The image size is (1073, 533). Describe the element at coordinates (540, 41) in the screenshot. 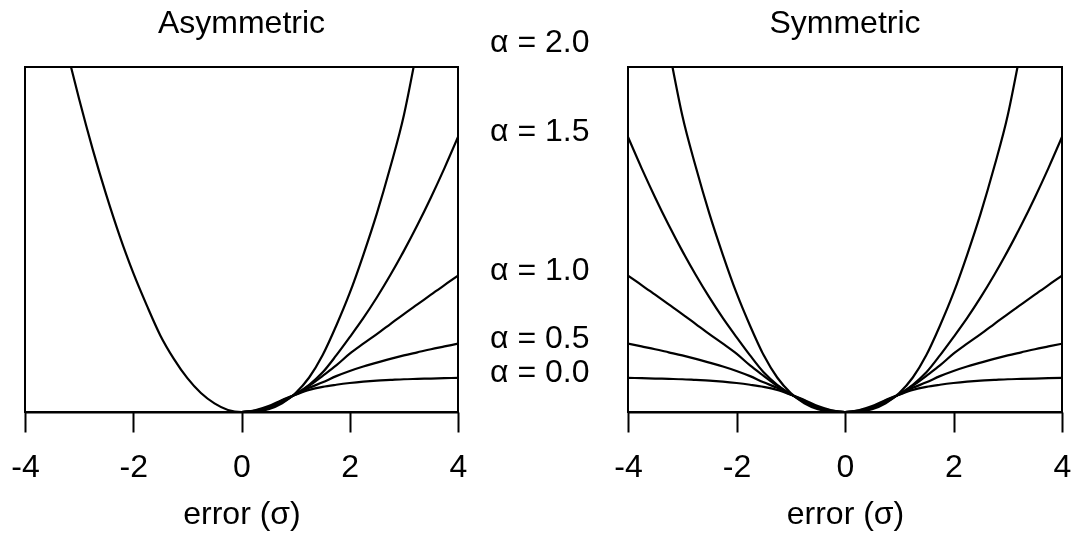

I see `text: α = 2.0` at that location.